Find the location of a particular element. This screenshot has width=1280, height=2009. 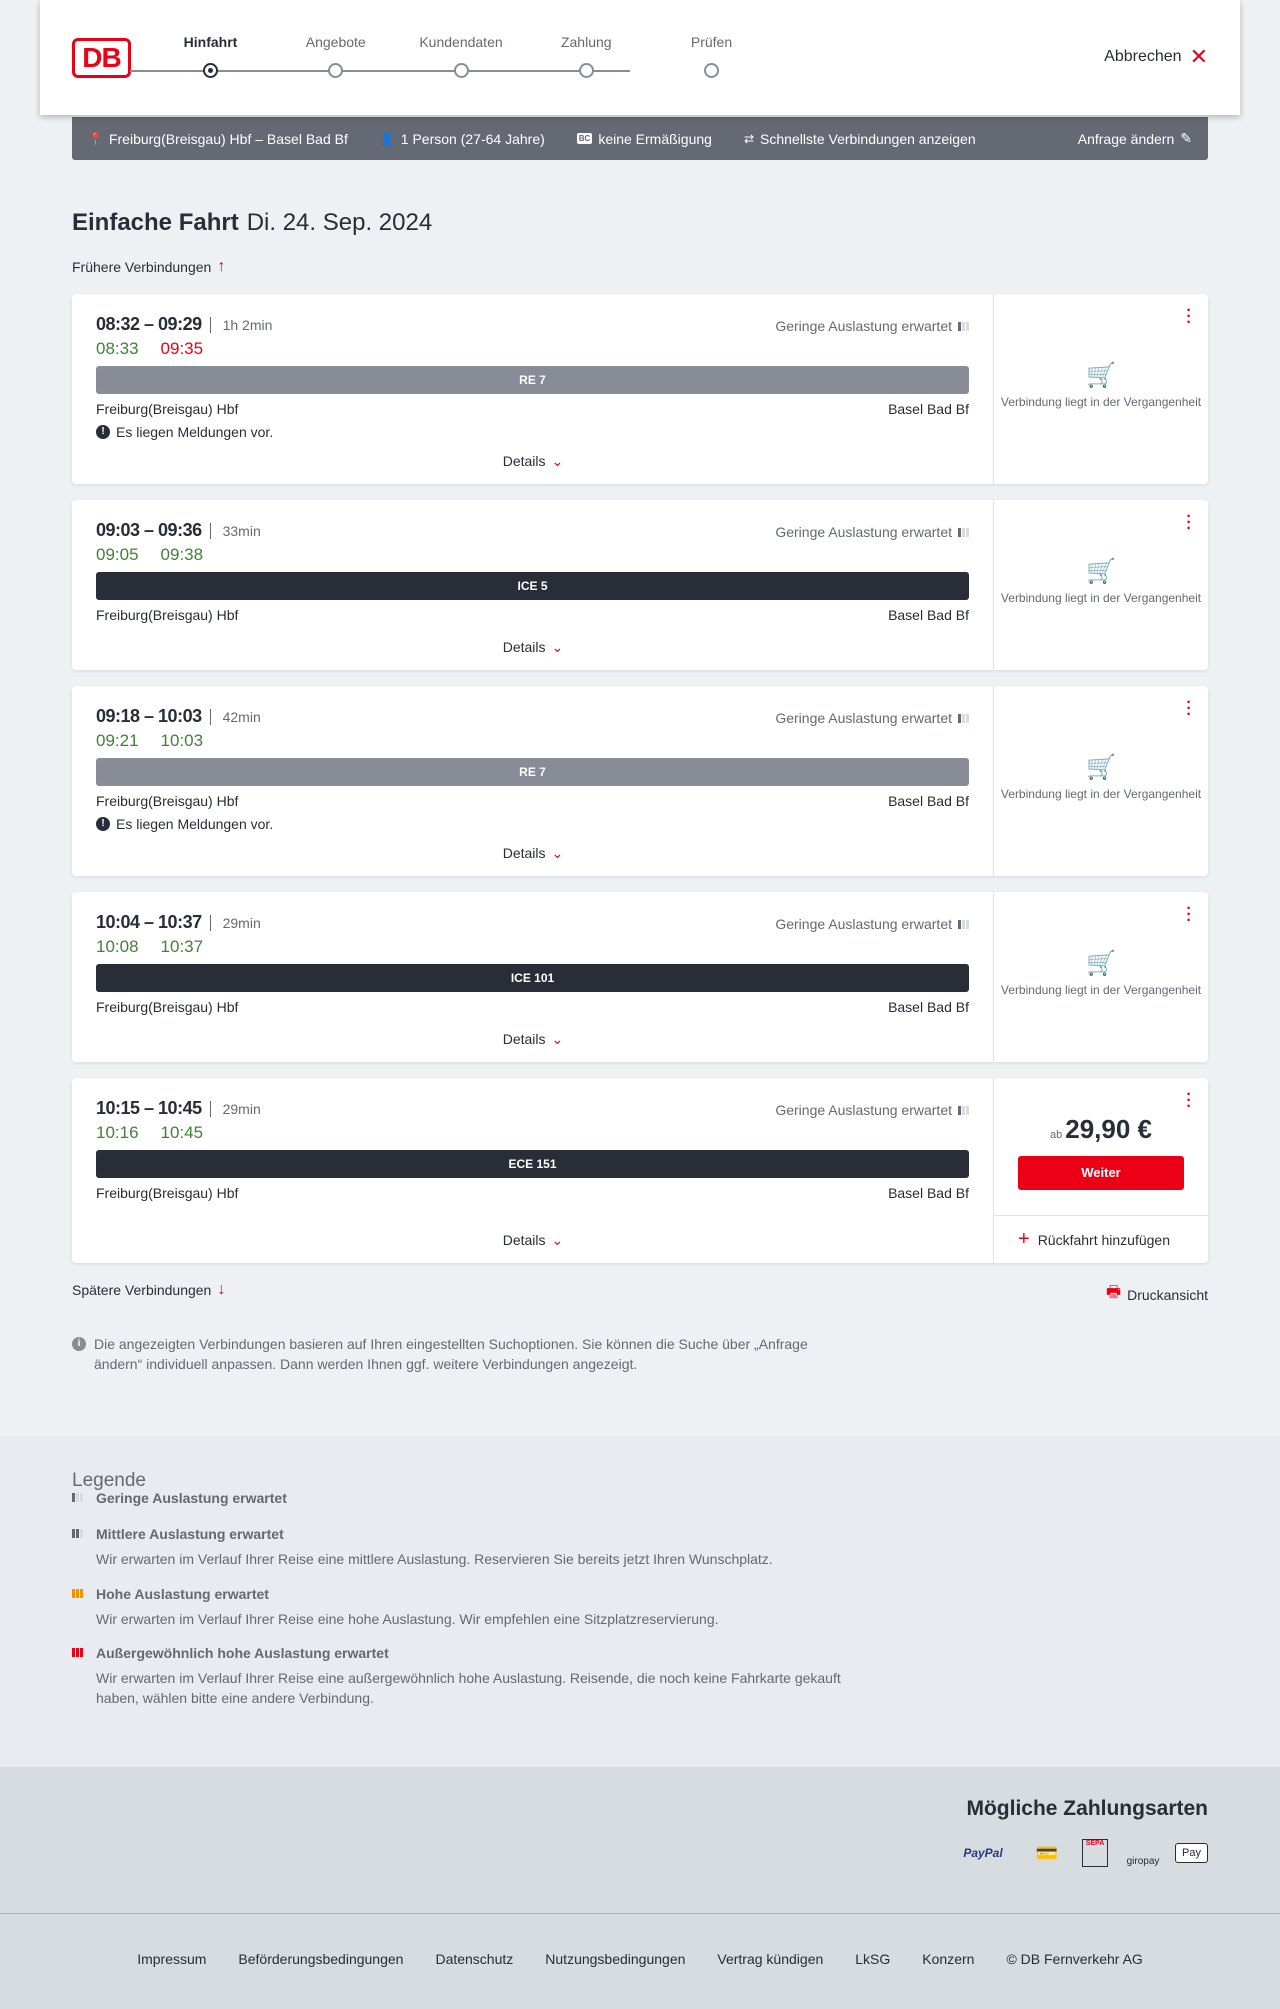

giropay-icon: giropay is located at coordinates (1143, 1861).